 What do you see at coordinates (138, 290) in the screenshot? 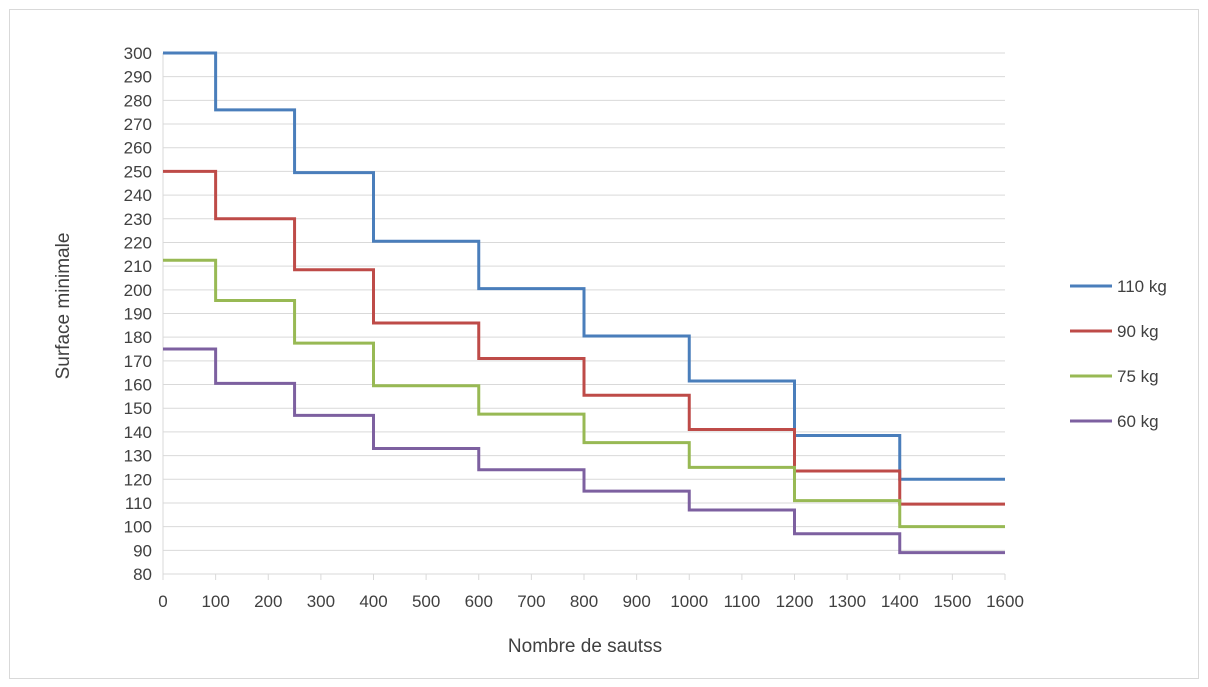
I see `y-tick-label: 200` at bounding box center [138, 290].